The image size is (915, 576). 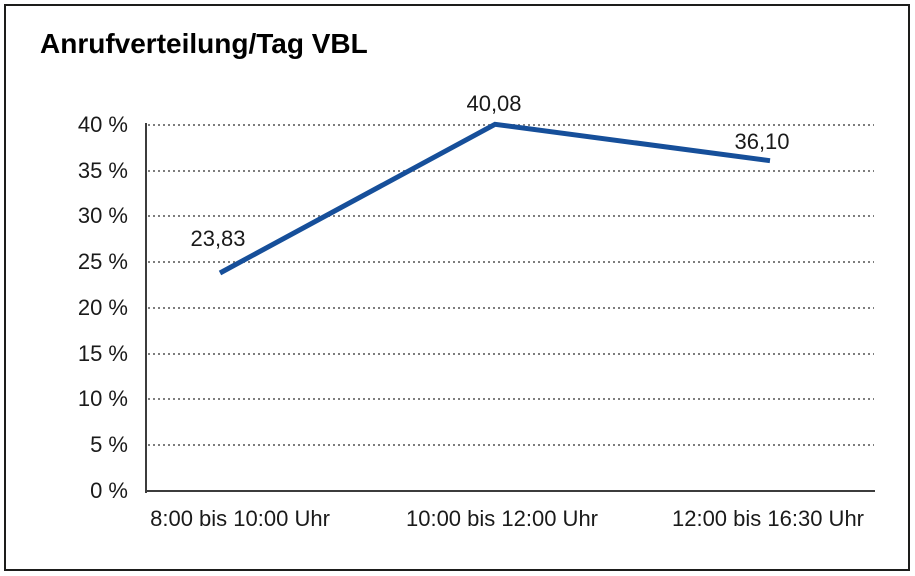 I want to click on data-label-3: 36,10, so click(x=762, y=141).